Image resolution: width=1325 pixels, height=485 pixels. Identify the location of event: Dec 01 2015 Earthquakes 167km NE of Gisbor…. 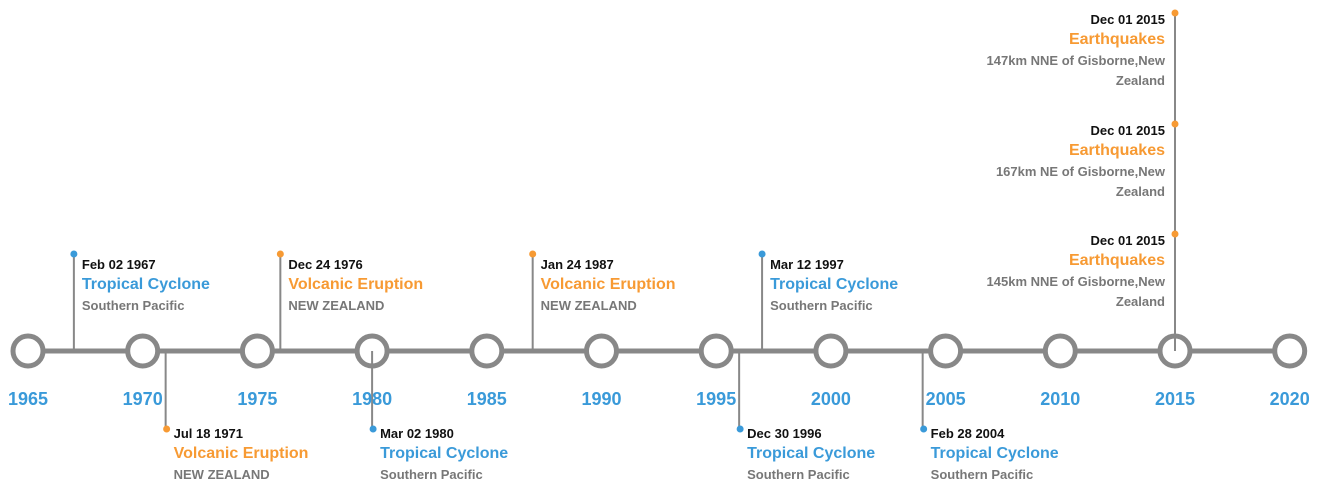
(1060, 162).